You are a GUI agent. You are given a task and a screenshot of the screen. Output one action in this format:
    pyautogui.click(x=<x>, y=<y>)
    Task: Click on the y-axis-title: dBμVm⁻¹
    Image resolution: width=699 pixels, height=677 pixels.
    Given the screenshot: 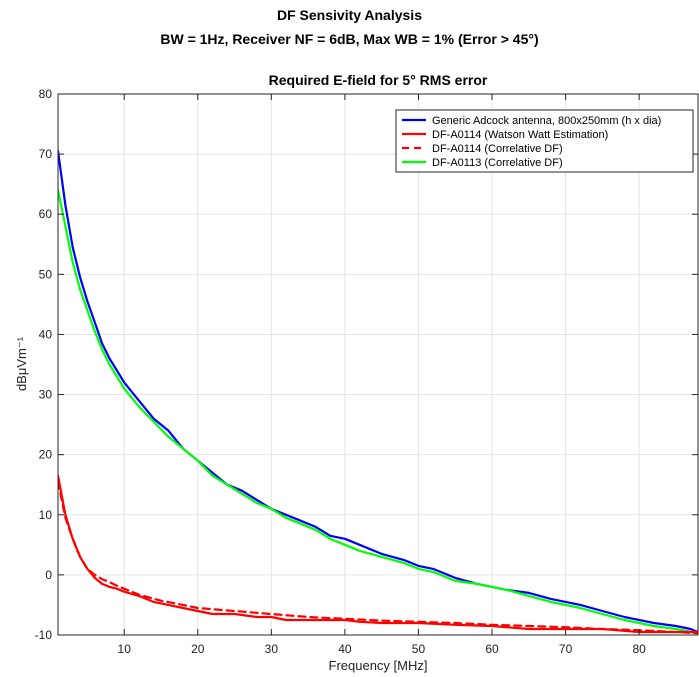 What is the action you would take?
    pyautogui.click(x=21, y=363)
    